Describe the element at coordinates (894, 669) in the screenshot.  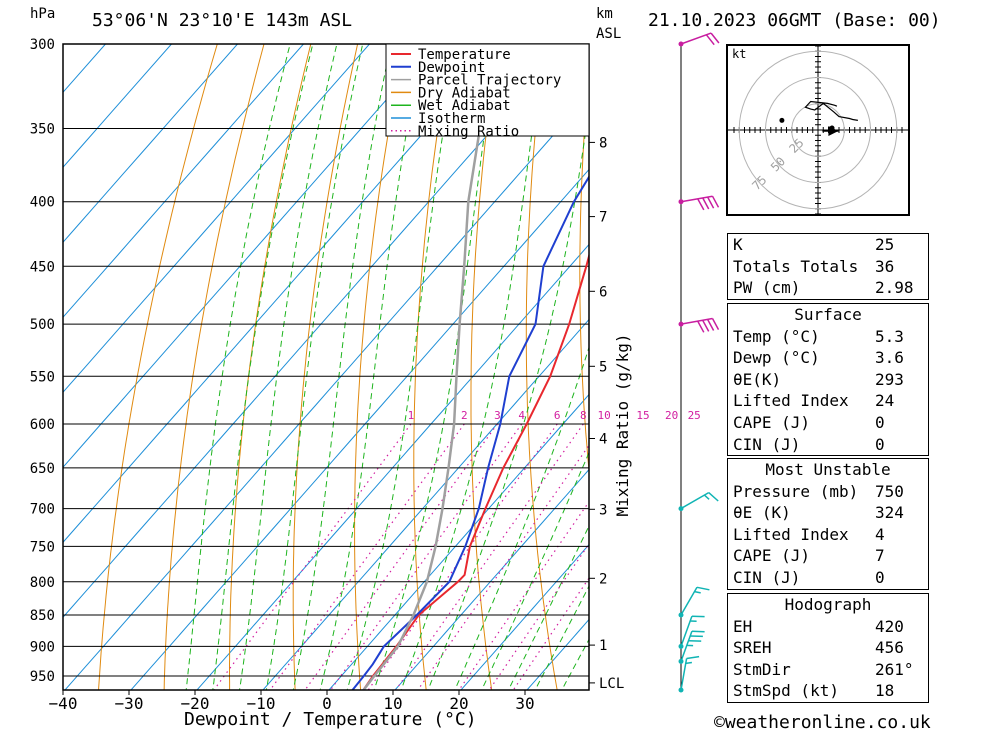
I see `index-value: 261°` at that location.